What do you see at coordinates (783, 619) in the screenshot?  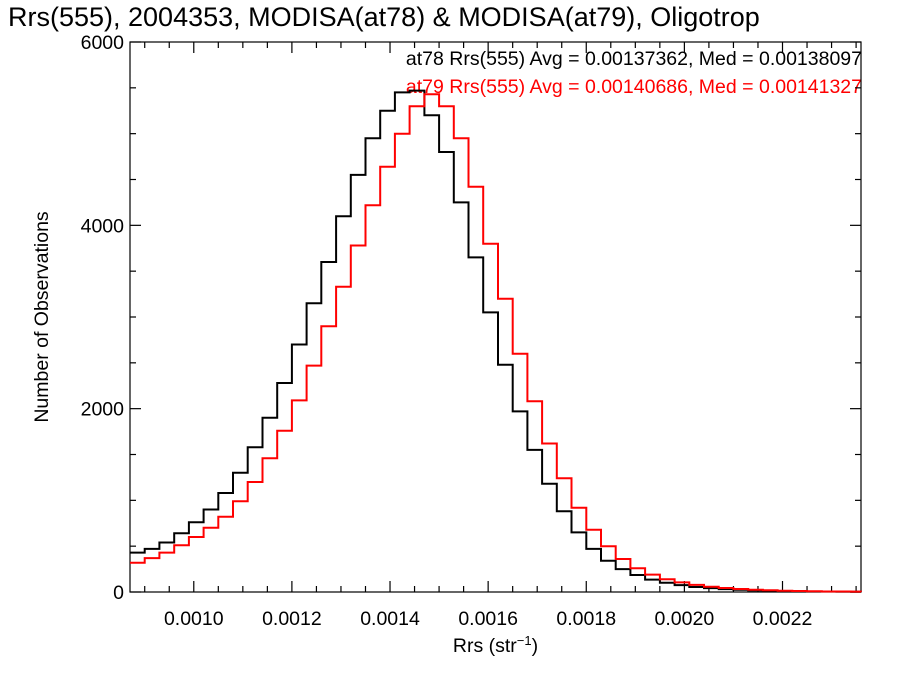 I see `x-tick-label: 0.0022` at bounding box center [783, 619].